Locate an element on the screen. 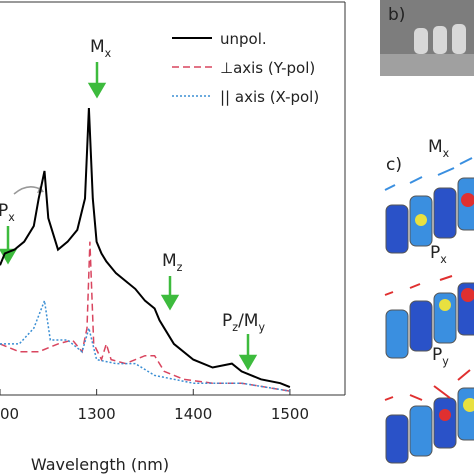 The width and height of the screenshot is (474, 474). annotation: Mz is located at coordinates (172, 262).